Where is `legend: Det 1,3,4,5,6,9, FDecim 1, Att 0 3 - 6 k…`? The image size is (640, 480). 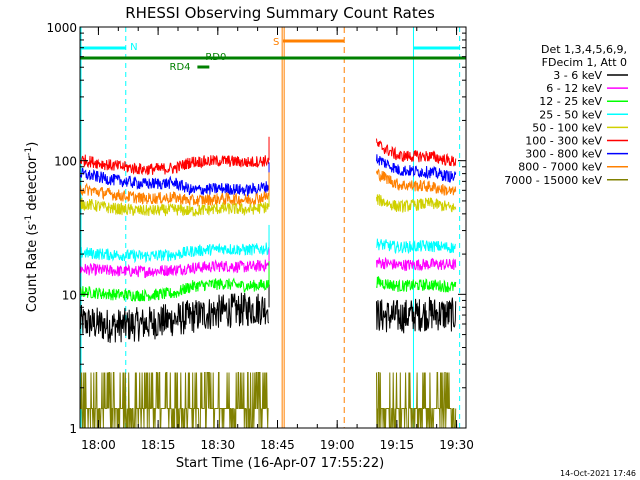
legend: Det 1,3,4,5,6,9, FDecim 1, Att 0 3 - 6 k… is located at coordinates (566, 115).